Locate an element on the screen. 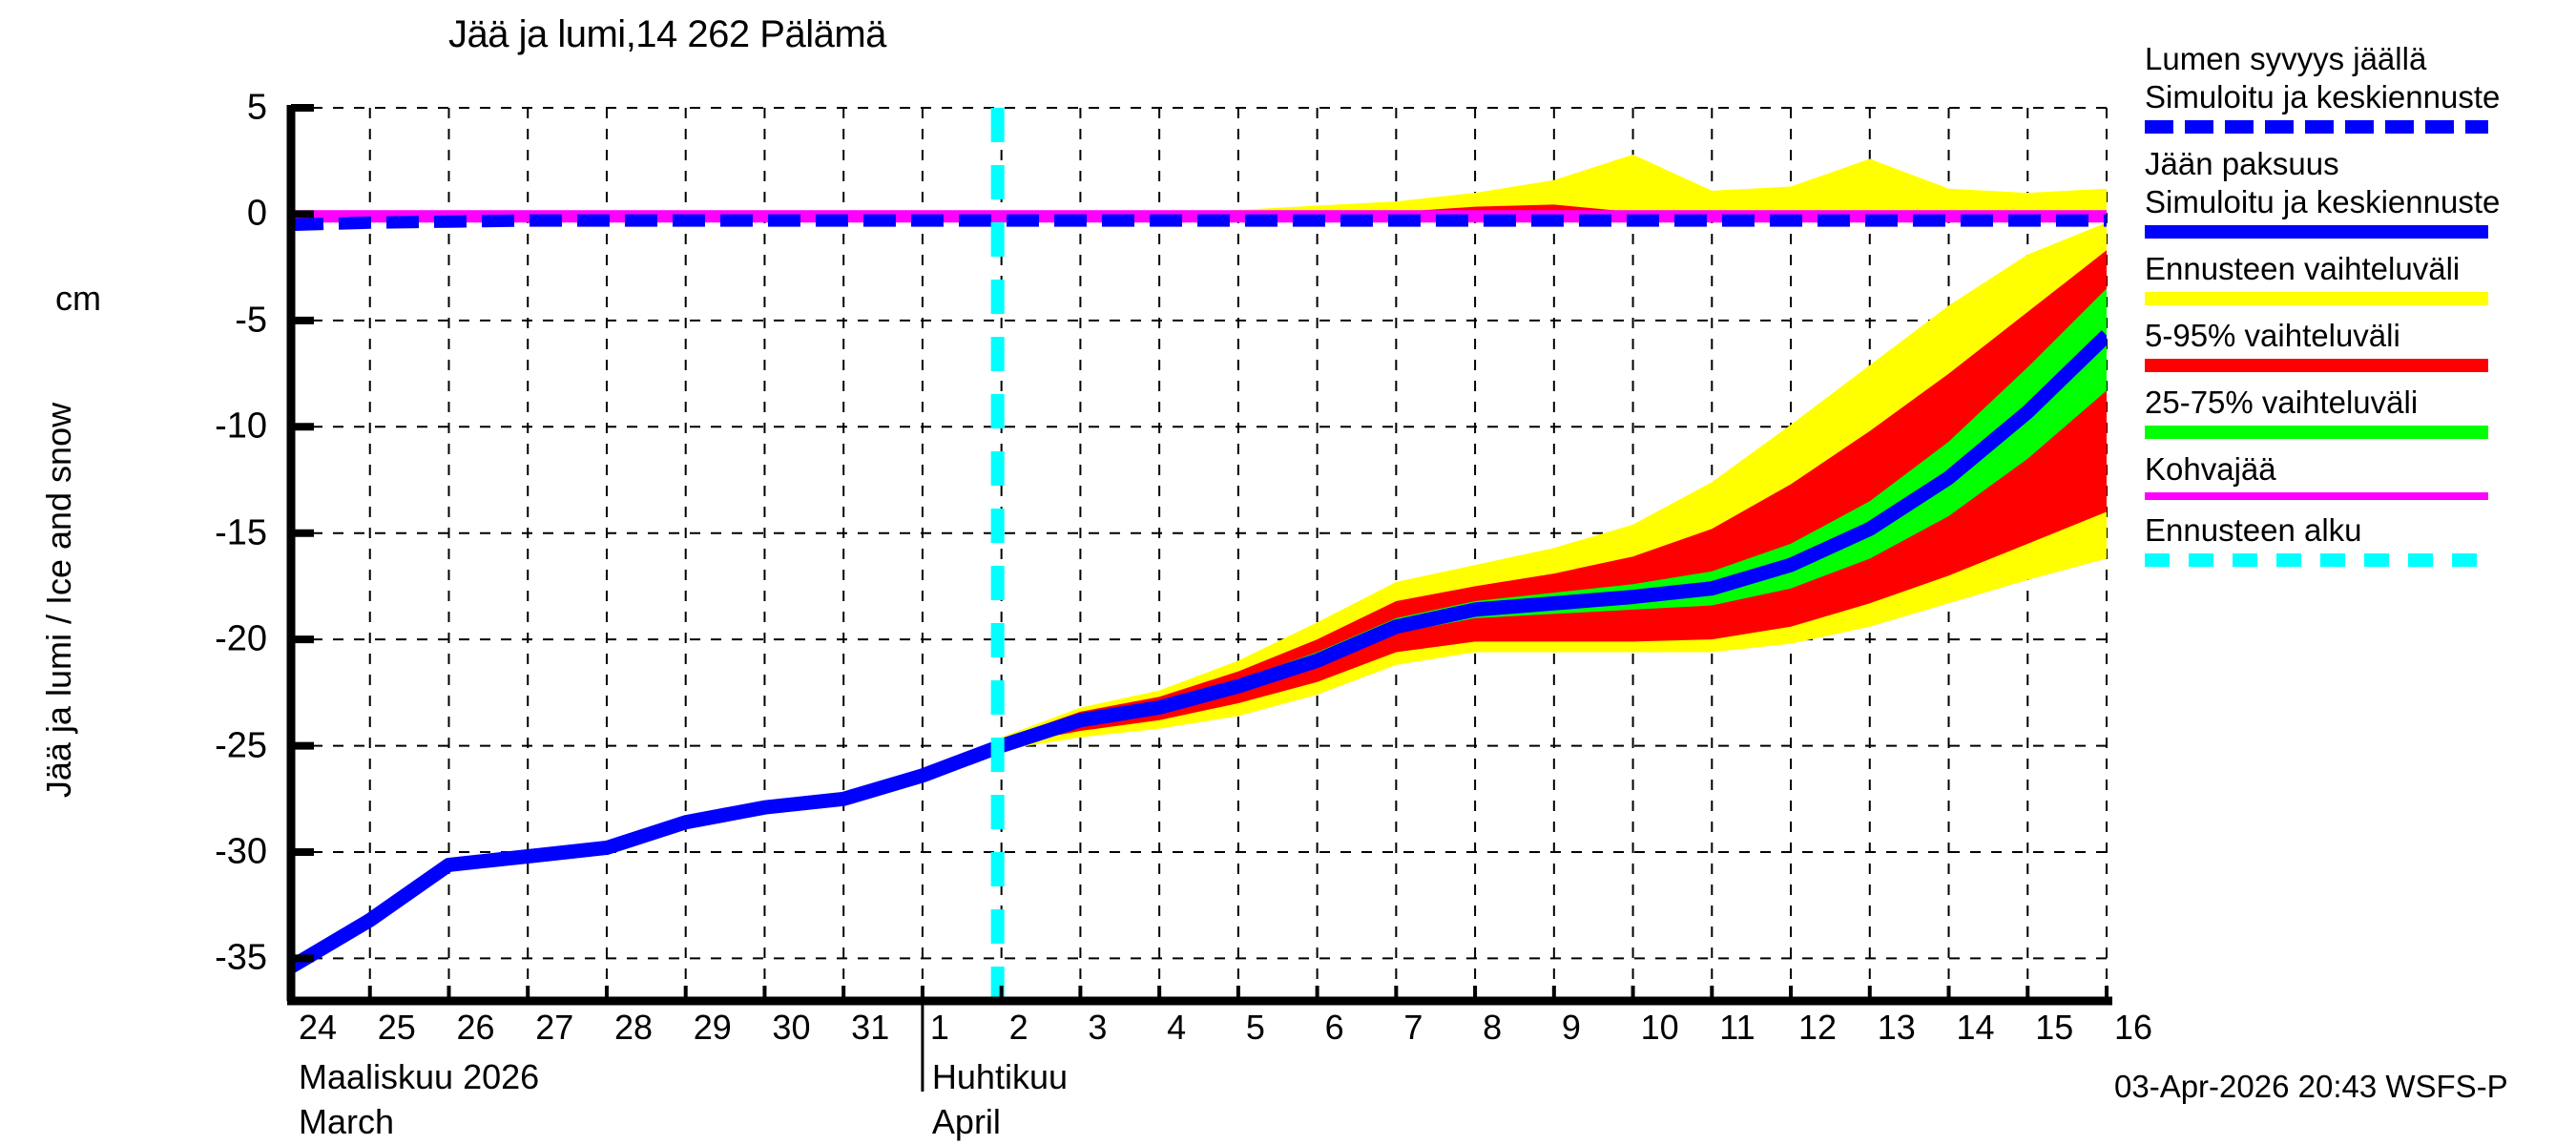 The width and height of the screenshot is (2576, 1145). legend-entry: Kohvajää is located at coordinates (2359, 475).